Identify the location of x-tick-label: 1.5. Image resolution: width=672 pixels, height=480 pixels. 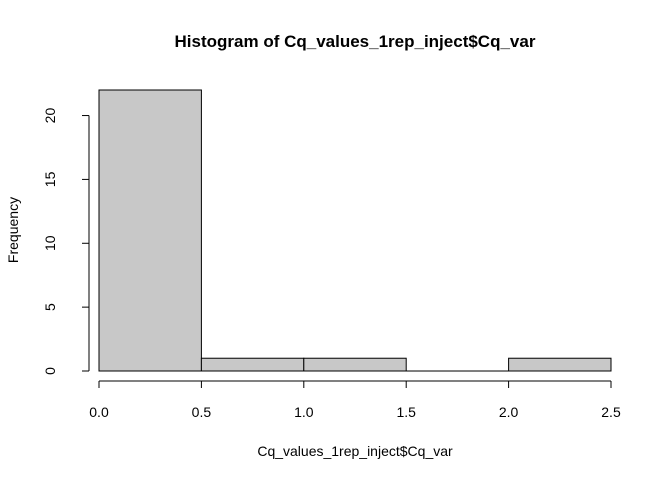
(406, 412).